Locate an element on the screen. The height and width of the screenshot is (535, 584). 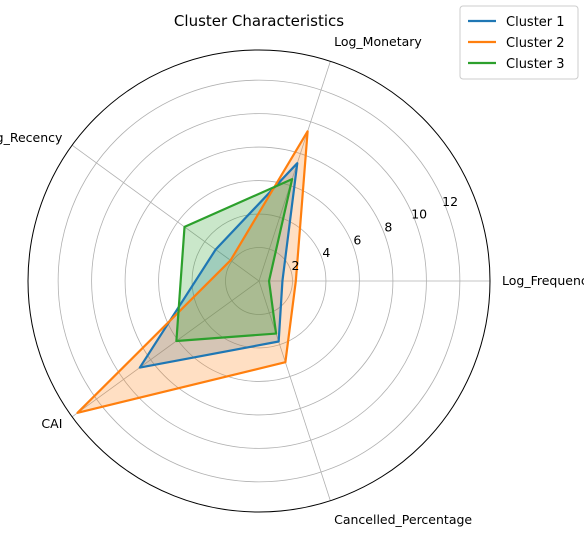
radial-tick-8: 8 is located at coordinates (388, 227).